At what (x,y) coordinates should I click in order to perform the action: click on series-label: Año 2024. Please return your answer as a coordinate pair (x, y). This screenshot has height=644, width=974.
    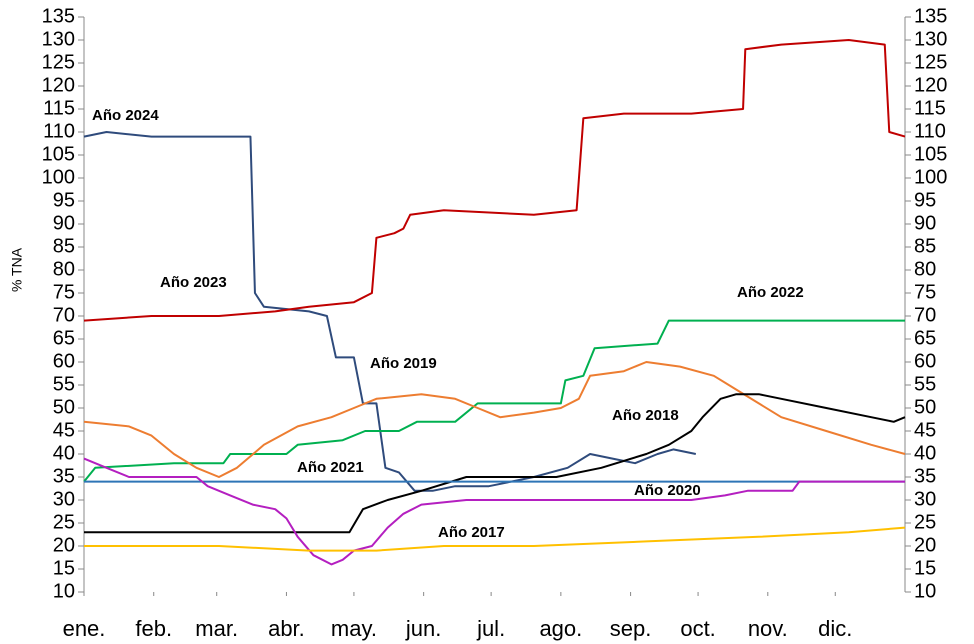
    Looking at the image, I should click on (125, 115).